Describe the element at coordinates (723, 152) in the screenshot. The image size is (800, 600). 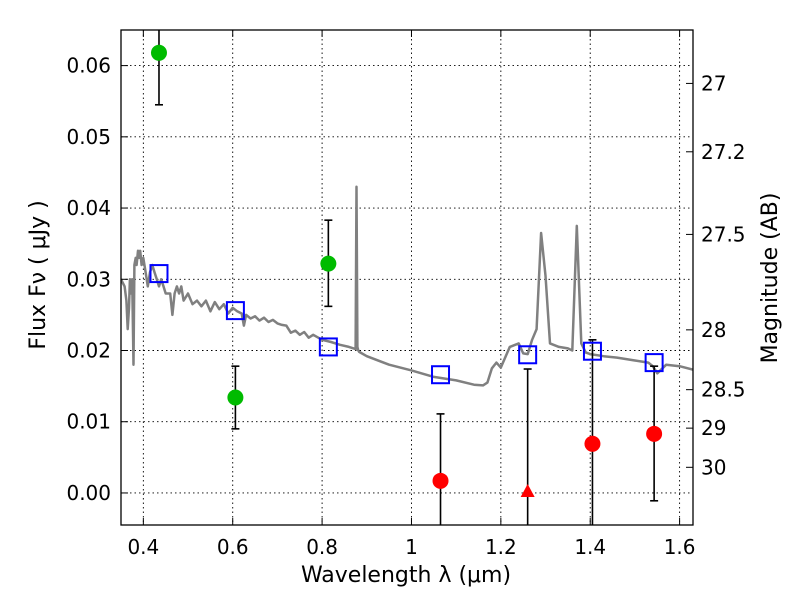
I see `right-tick-label: 27.2` at that location.